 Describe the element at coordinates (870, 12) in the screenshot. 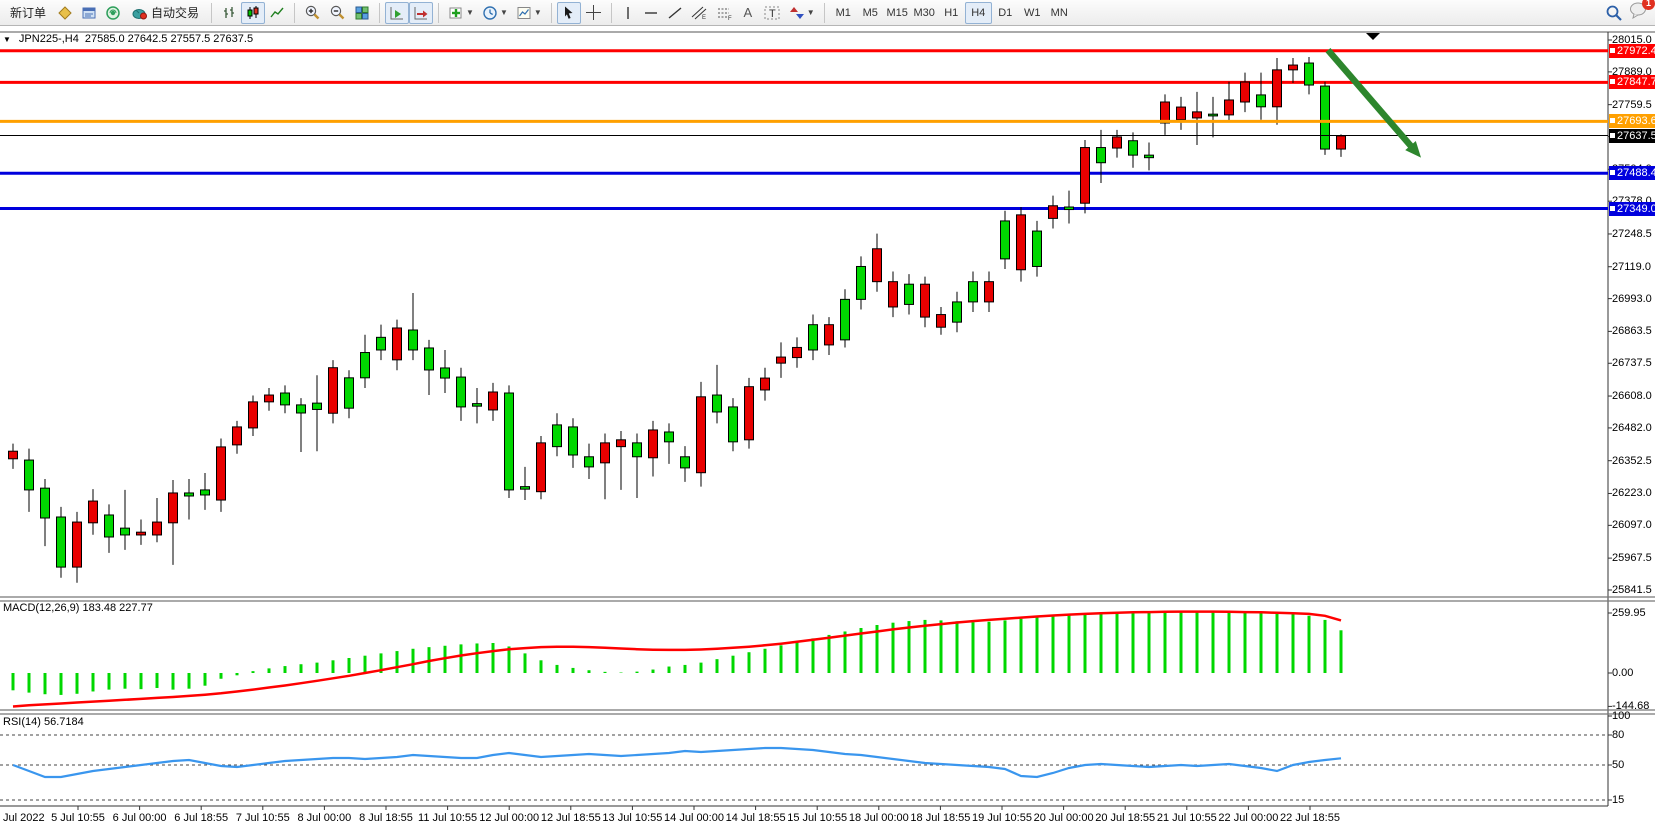

I see `tf-m5: M5` at that location.